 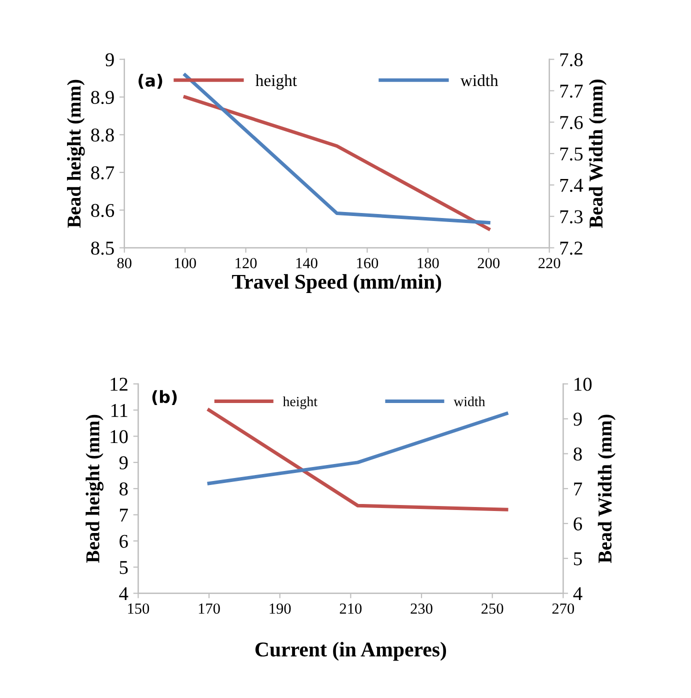 What do you see at coordinates (102, 97) in the screenshot?
I see `y-tick-label: 8.9` at bounding box center [102, 97].